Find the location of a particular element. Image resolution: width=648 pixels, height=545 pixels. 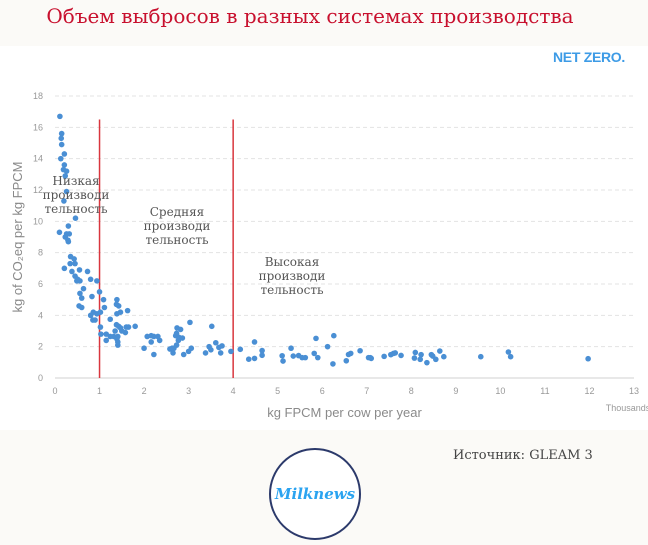

y-tick-label: 18 is located at coordinates (38, 96).